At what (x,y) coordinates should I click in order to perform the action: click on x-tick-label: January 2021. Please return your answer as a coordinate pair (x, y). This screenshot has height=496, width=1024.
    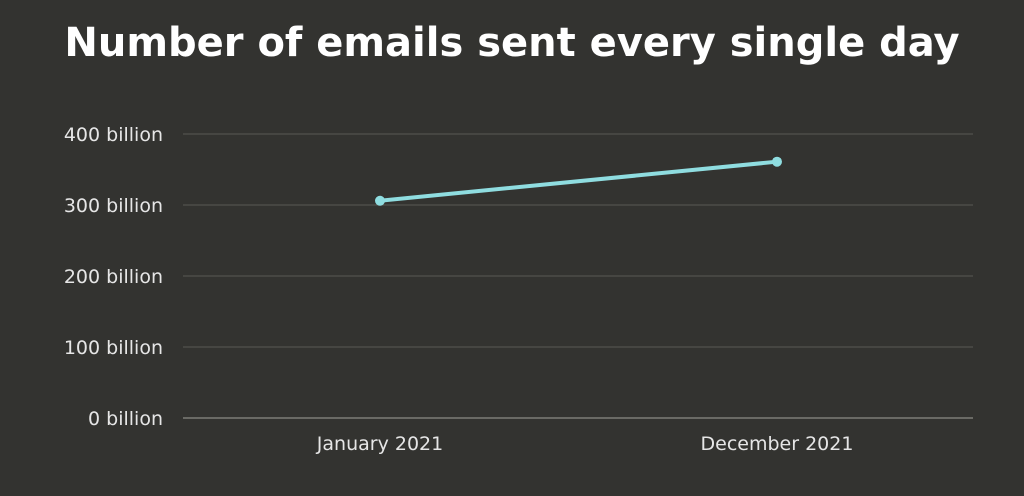
    Looking at the image, I should click on (379, 444).